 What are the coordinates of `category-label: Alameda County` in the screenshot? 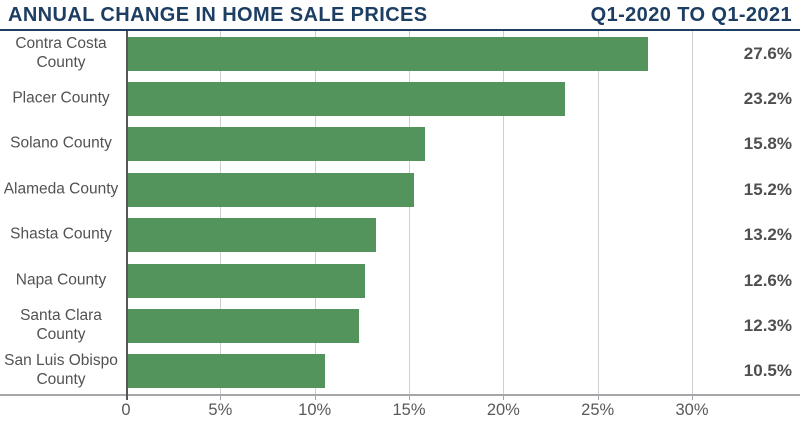 It's located at (61, 189).